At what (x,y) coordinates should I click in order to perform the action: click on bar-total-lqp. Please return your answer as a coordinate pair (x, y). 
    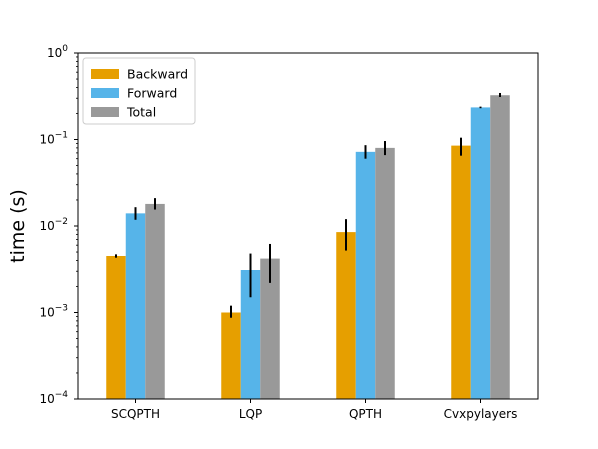
    Looking at the image, I should click on (270, 328).